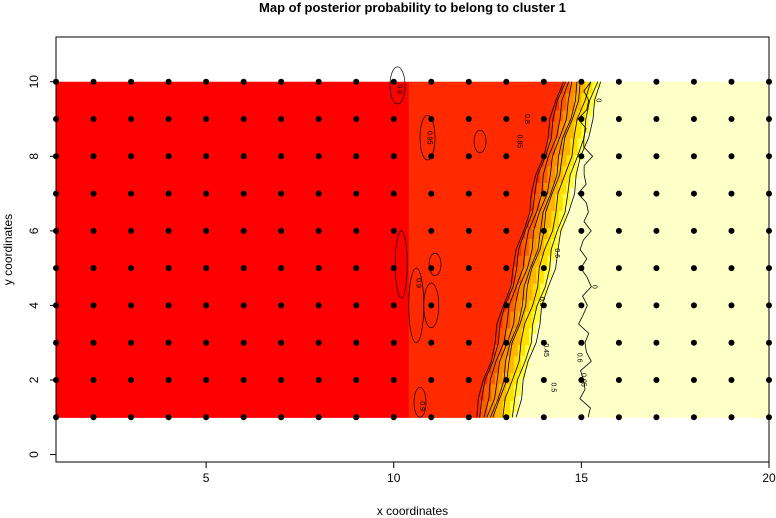 This screenshot has height=518, width=776. What do you see at coordinates (552, 388) in the screenshot?
I see `contour-label: 0.5` at bounding box center [552, 388].